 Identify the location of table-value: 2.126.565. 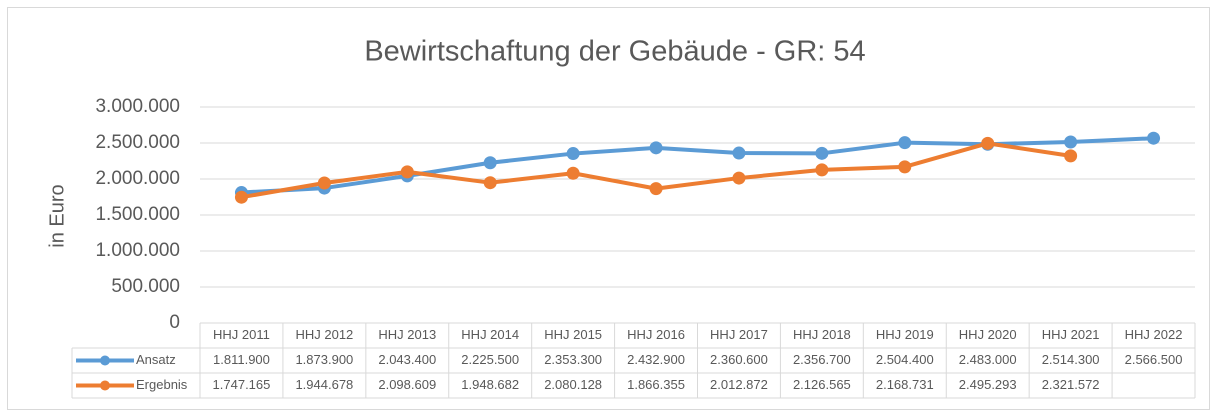
(822, 384).